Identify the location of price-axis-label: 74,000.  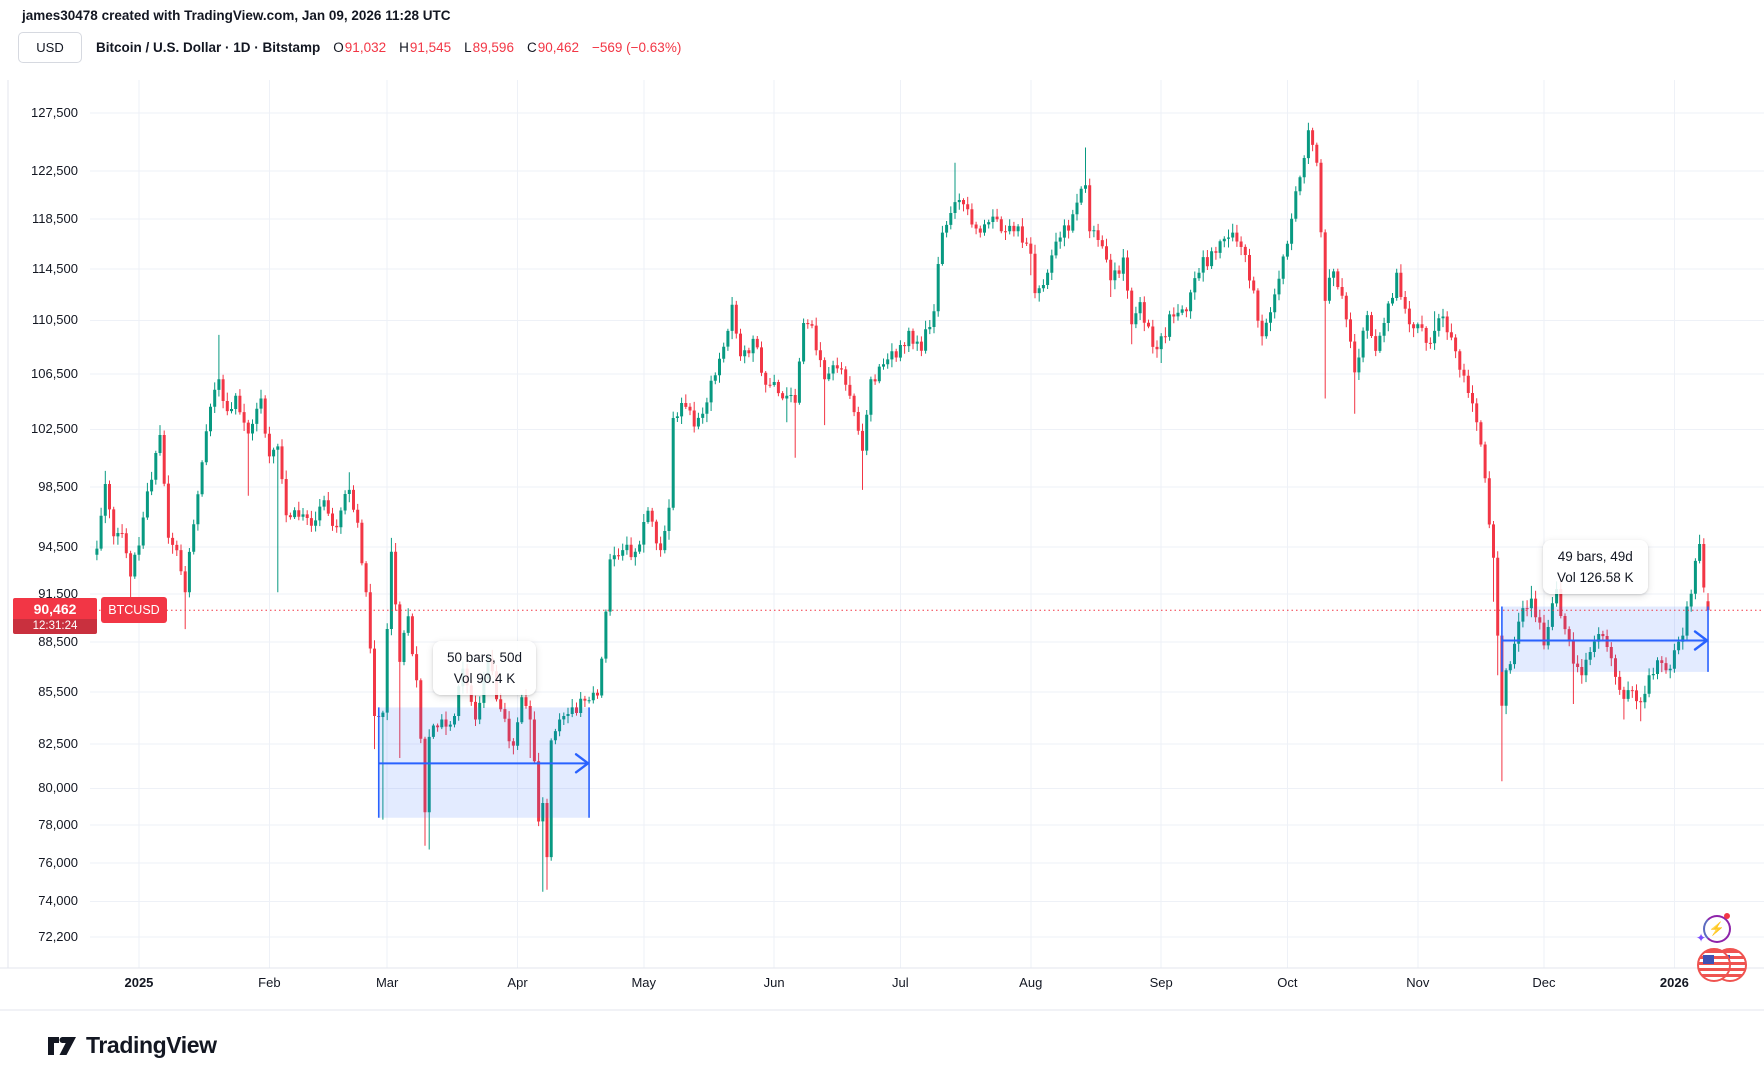
(58, 901).